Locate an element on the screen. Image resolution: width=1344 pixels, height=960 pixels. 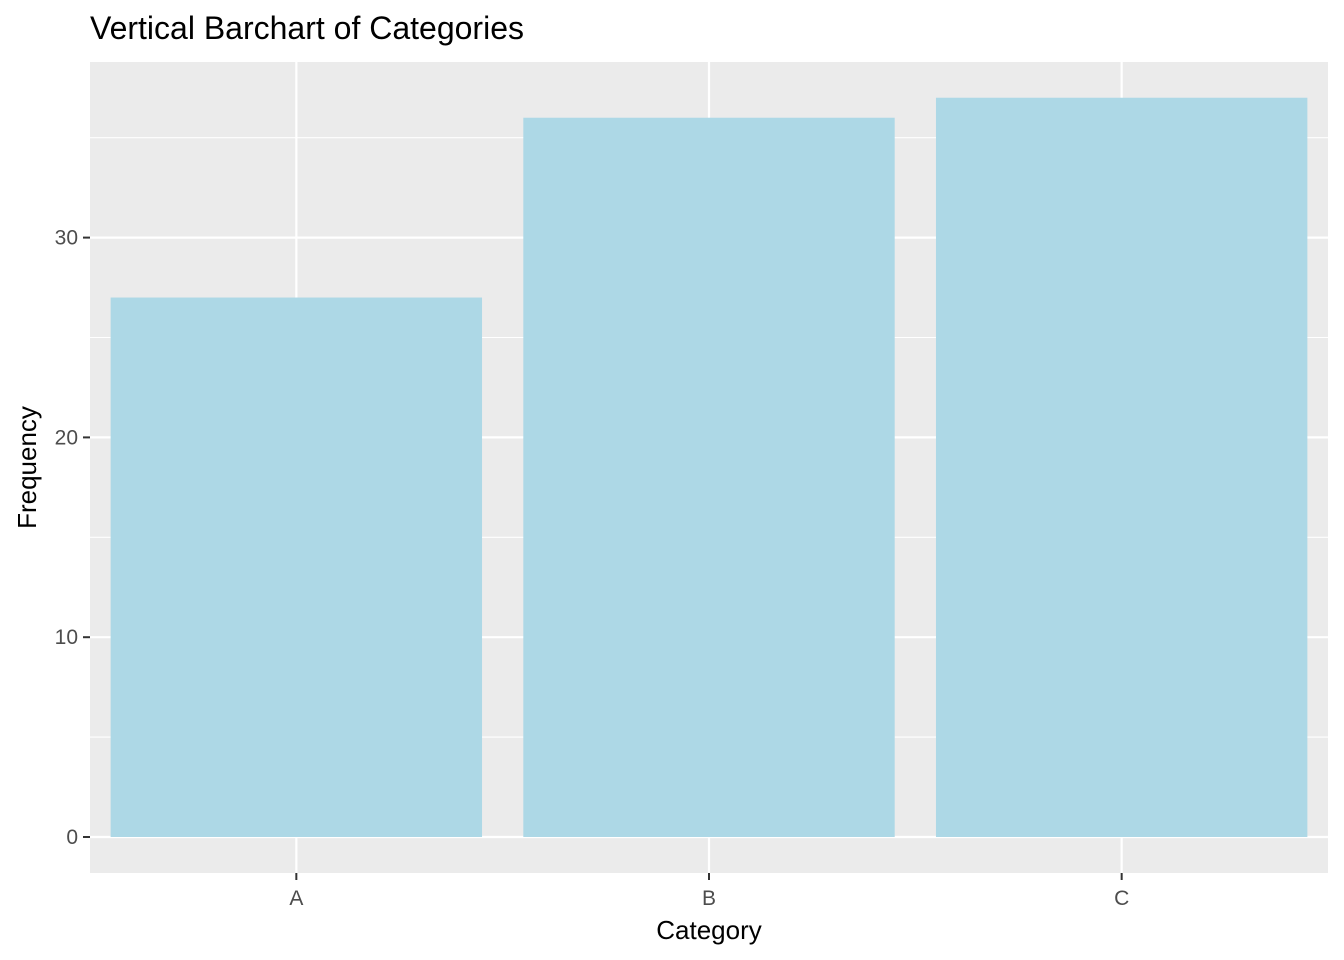
x-axis-title: Category is located at coordinates (709, 930).